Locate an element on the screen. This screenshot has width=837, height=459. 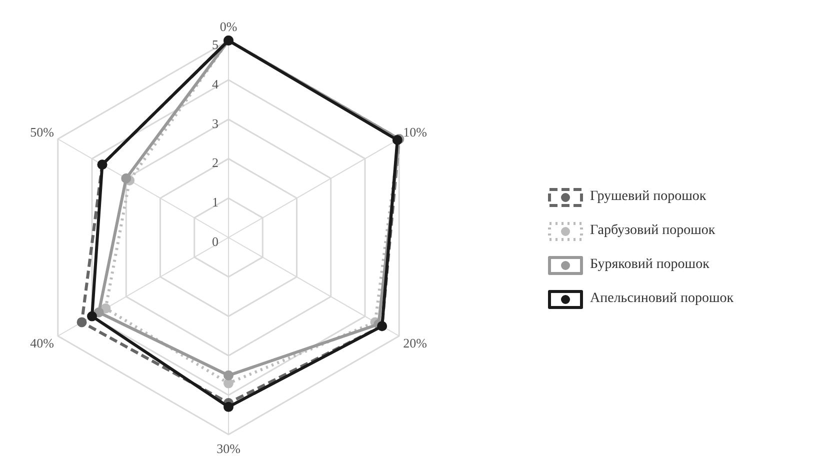
spoke-label: 30% is located at coordinates (228, 448).